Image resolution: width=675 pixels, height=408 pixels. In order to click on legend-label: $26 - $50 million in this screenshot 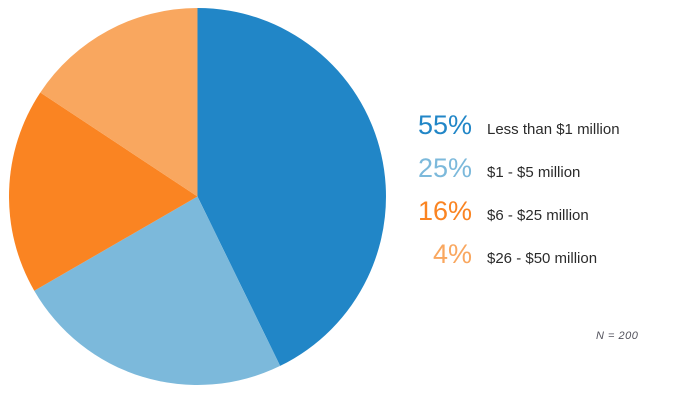, I will do `click(542, 258)`.